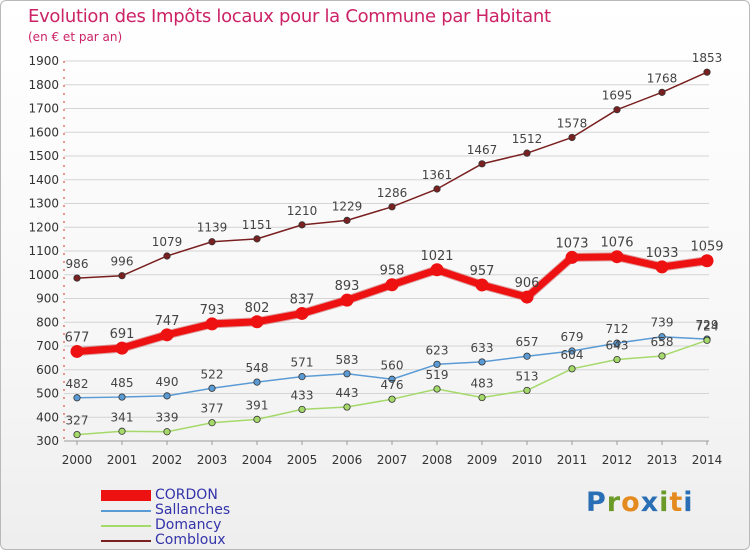 Image resolution: width=750 pixels, height=551 pixels. I want to click on y-tick-label: 900, so click(47, 299).